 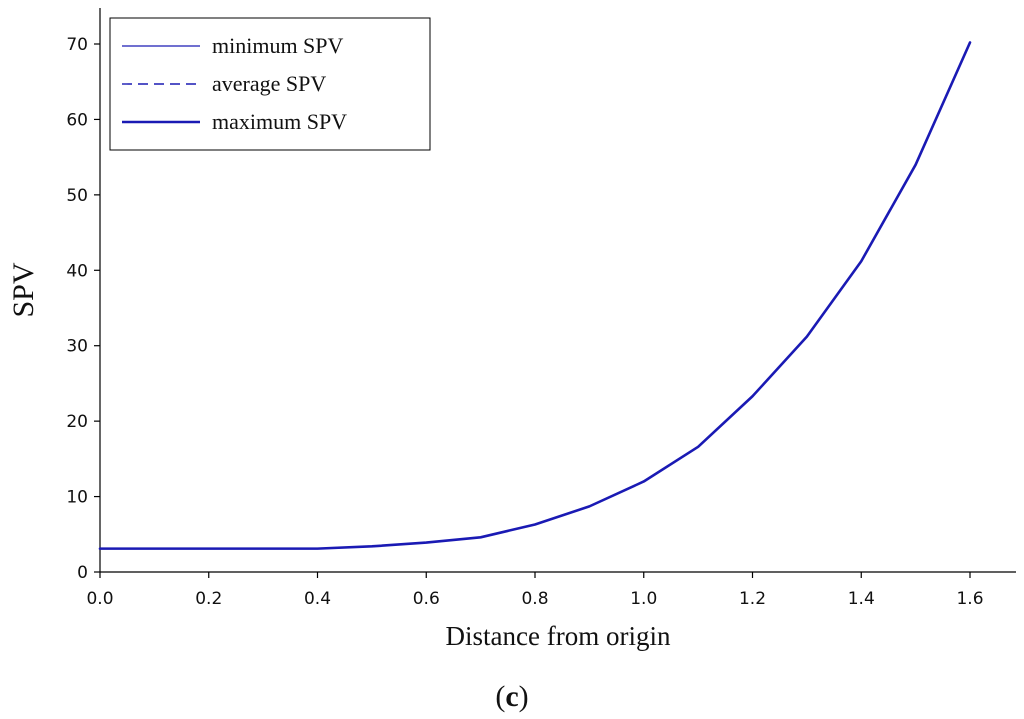 I want to click on y-tick-label: 30, so click(x=77, y=347).